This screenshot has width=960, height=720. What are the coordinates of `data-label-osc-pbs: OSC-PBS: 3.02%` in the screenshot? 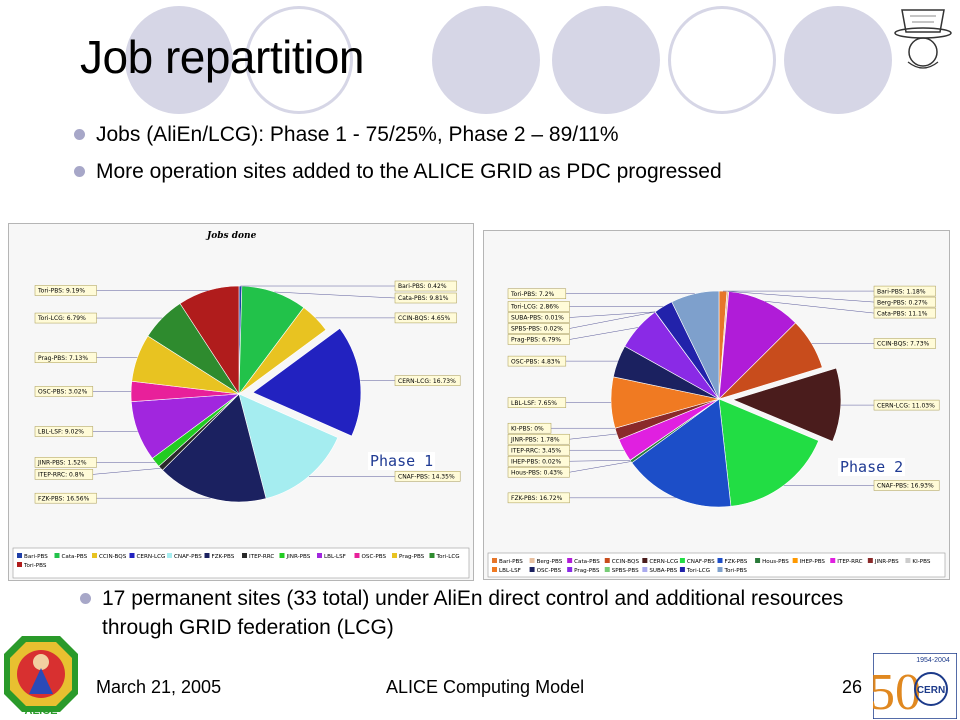 It's located at (63, 392).